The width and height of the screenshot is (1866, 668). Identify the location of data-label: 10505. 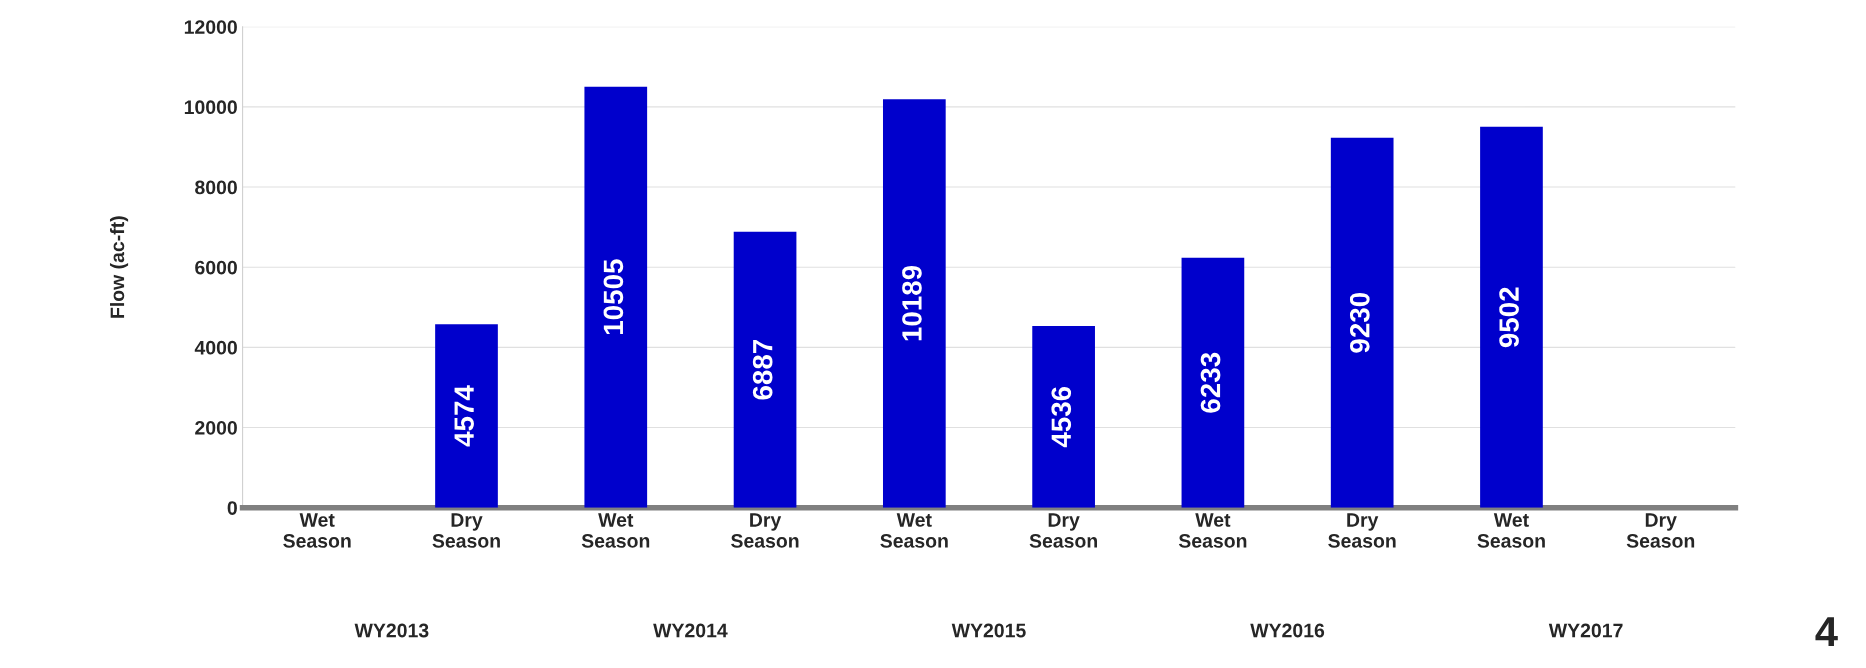
(613, 297).